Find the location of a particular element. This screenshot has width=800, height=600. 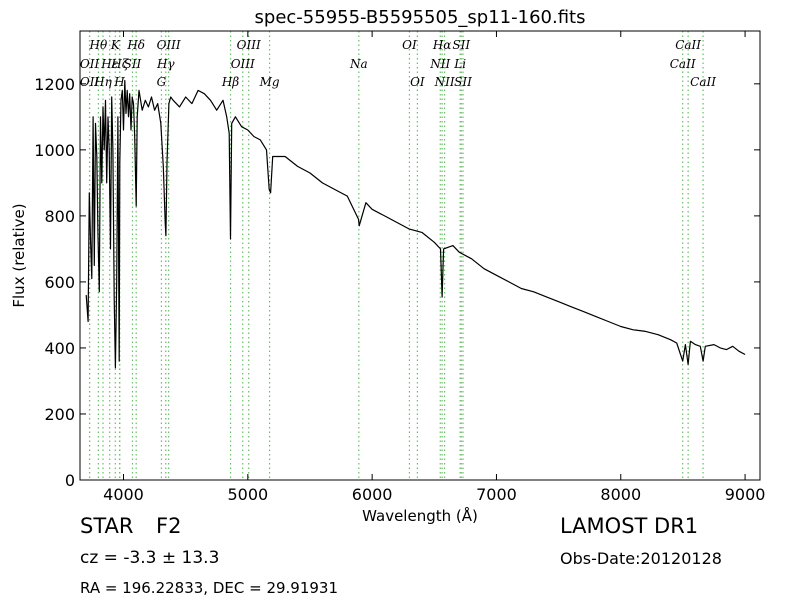

spectral-line-label: Hδ is located at coordinates (135, 45).